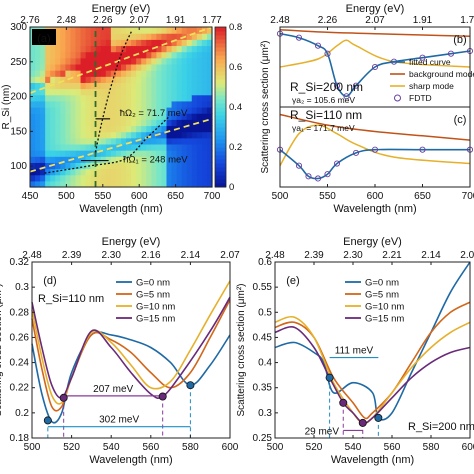 This screenshot has width=474, height=474. I want to click on dotted-curve-upper, so click(113, 91).